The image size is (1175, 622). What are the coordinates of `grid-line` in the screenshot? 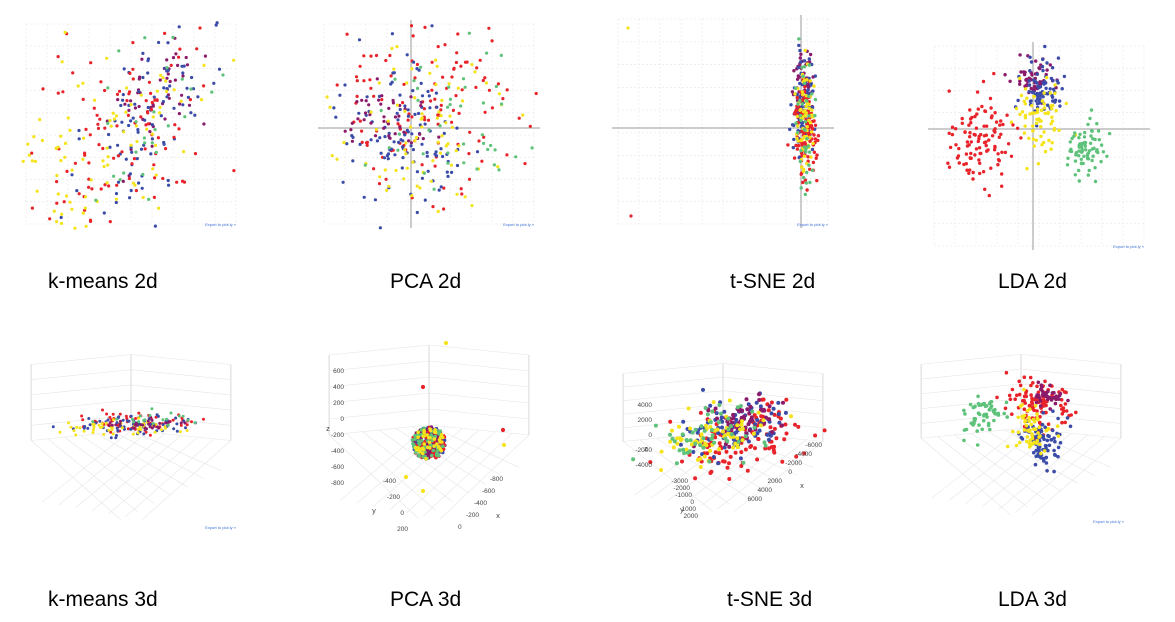 It's located at (176, 450).